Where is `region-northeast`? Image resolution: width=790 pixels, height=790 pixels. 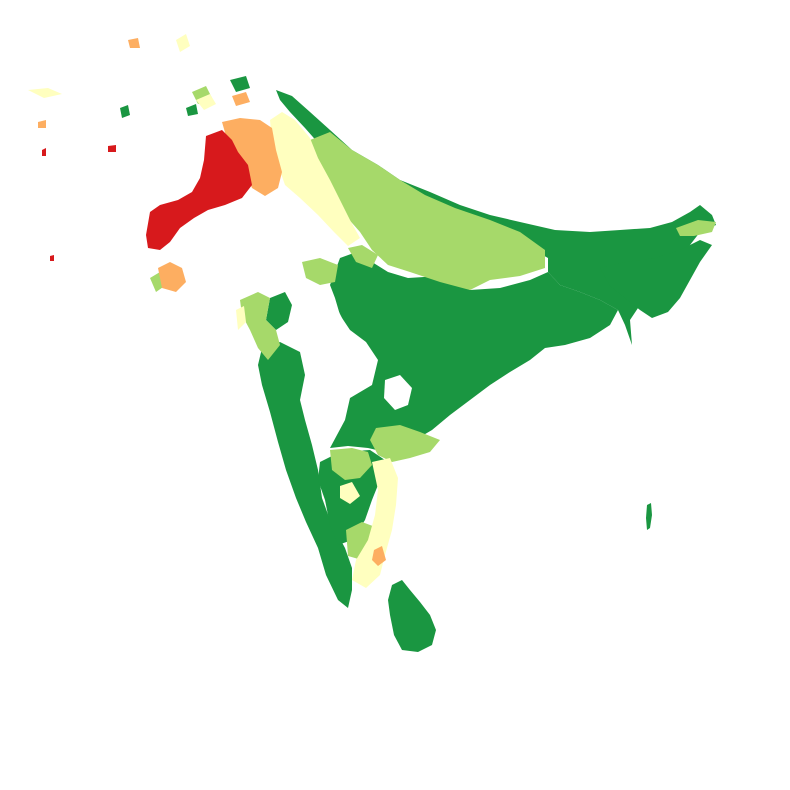
region-northeast is located at coordinates (656, 279).